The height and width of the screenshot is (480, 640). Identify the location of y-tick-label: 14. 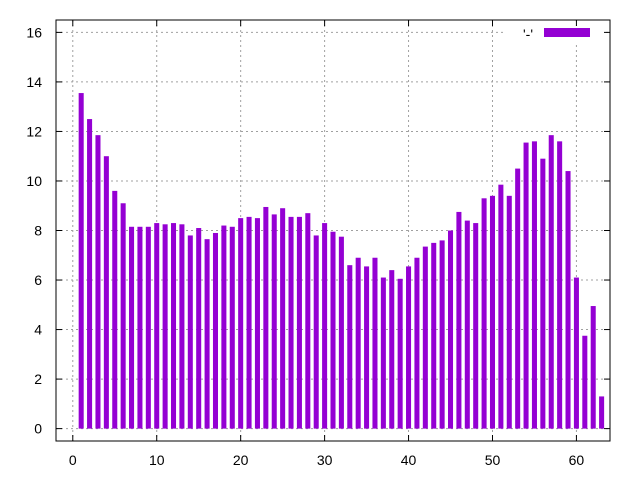
(34, 82).